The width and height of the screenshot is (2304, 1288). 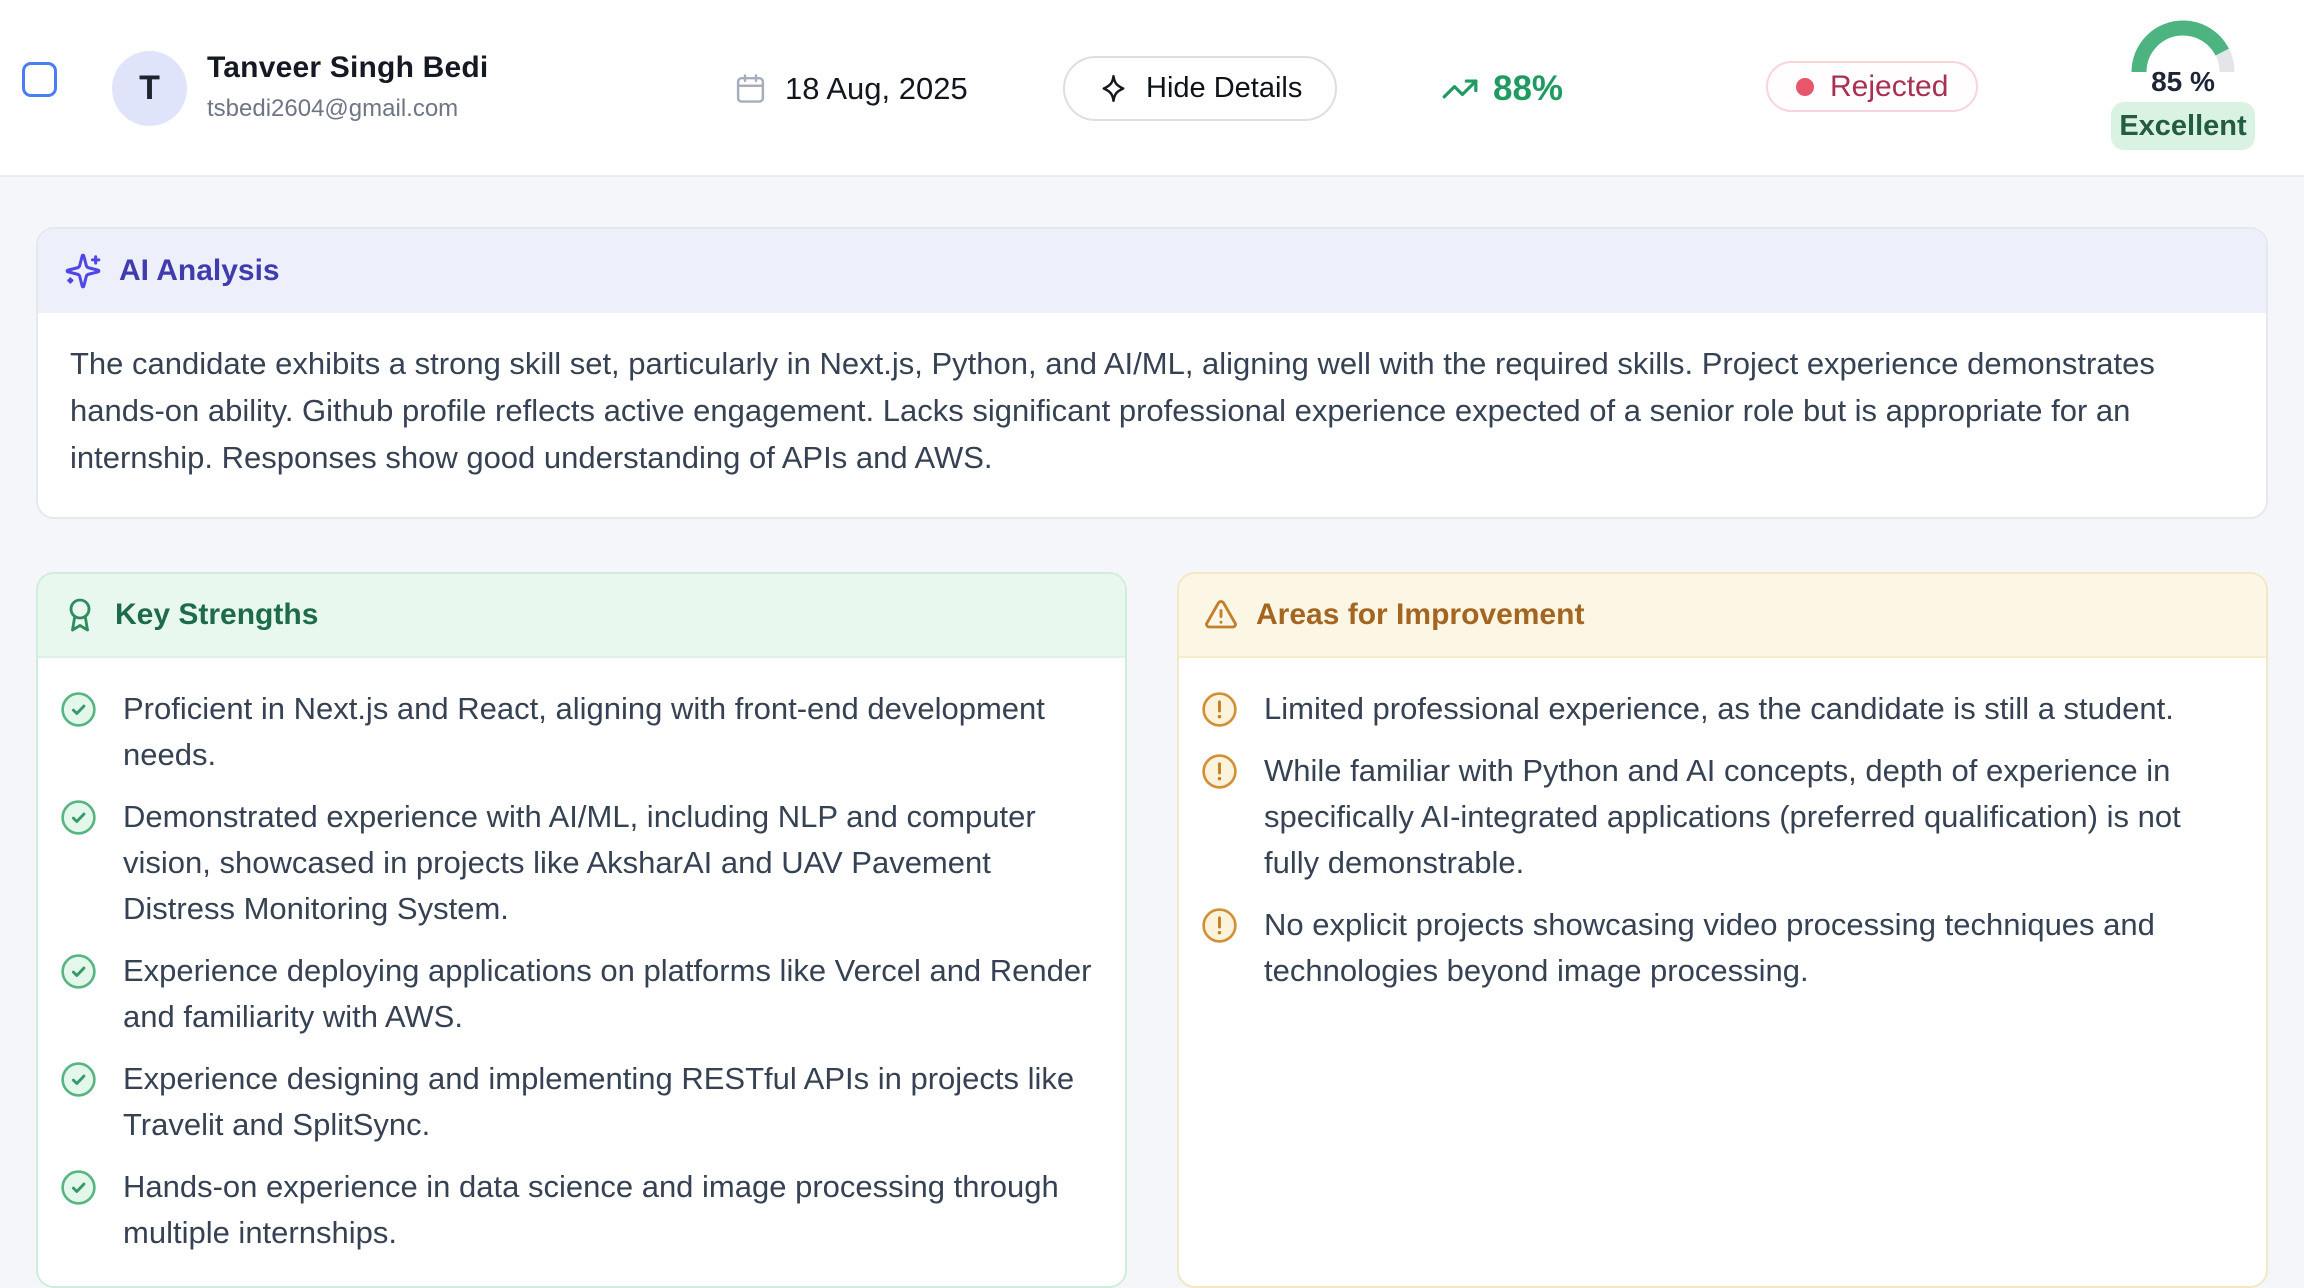 What do you see at coordinates (1221, 614) in the screenshot?
I see `warning-triangle-icon` at bounding box center [1221, 614].